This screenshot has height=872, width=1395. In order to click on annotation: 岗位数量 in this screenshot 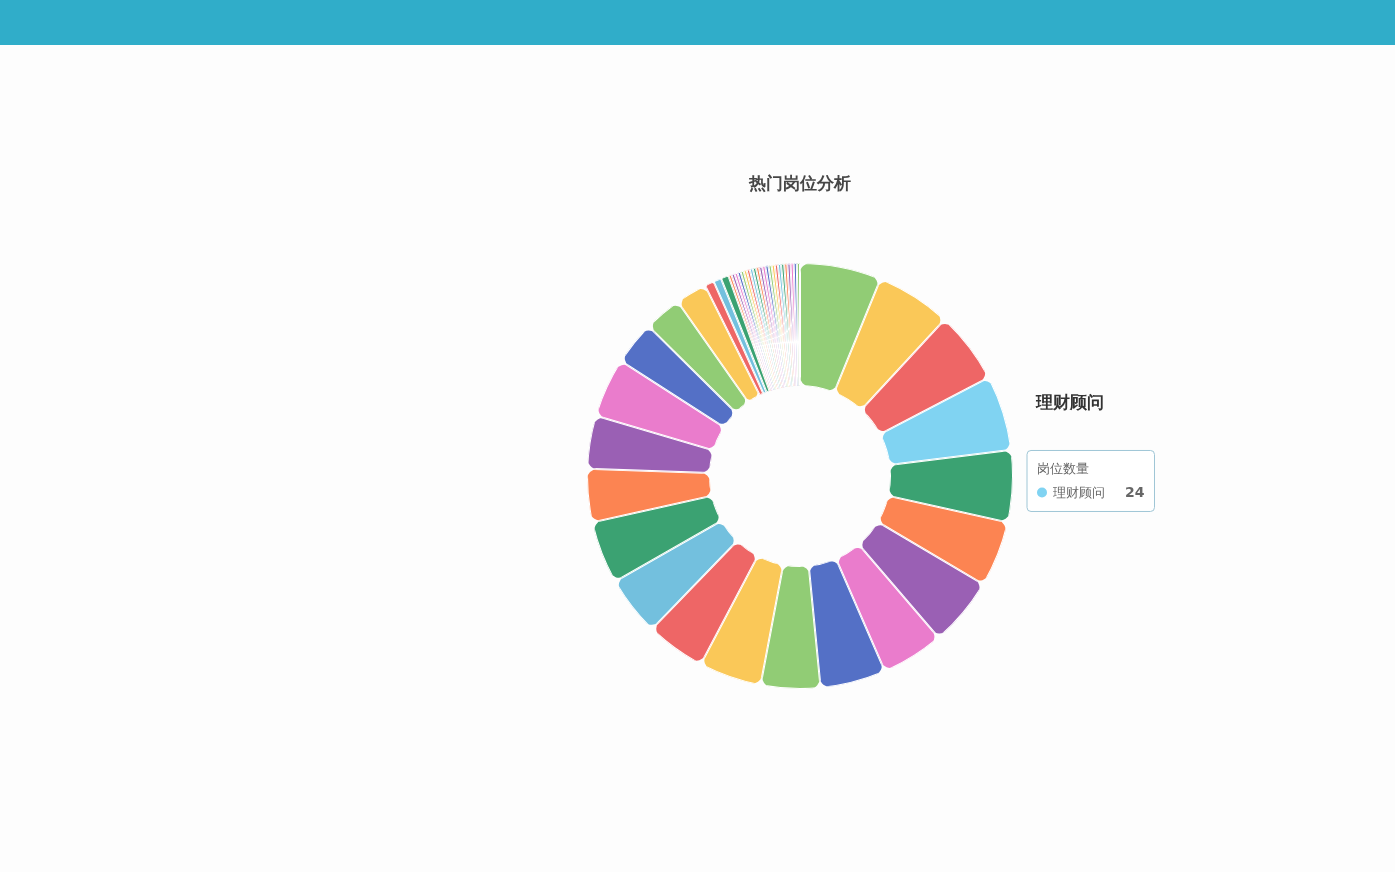, I will do `click(1063, 469)`.